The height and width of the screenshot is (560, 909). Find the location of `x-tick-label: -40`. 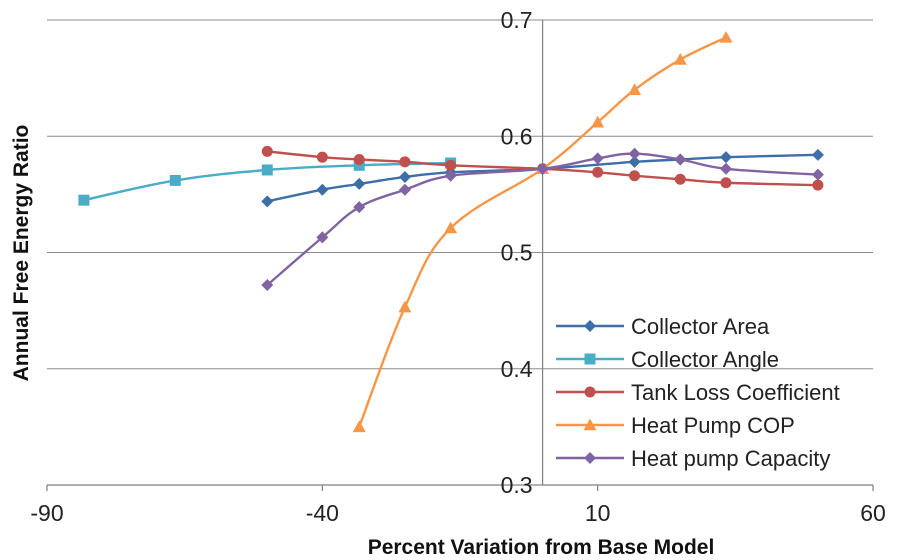

x-tick-label: -40 is located at coordinates (322, 513).